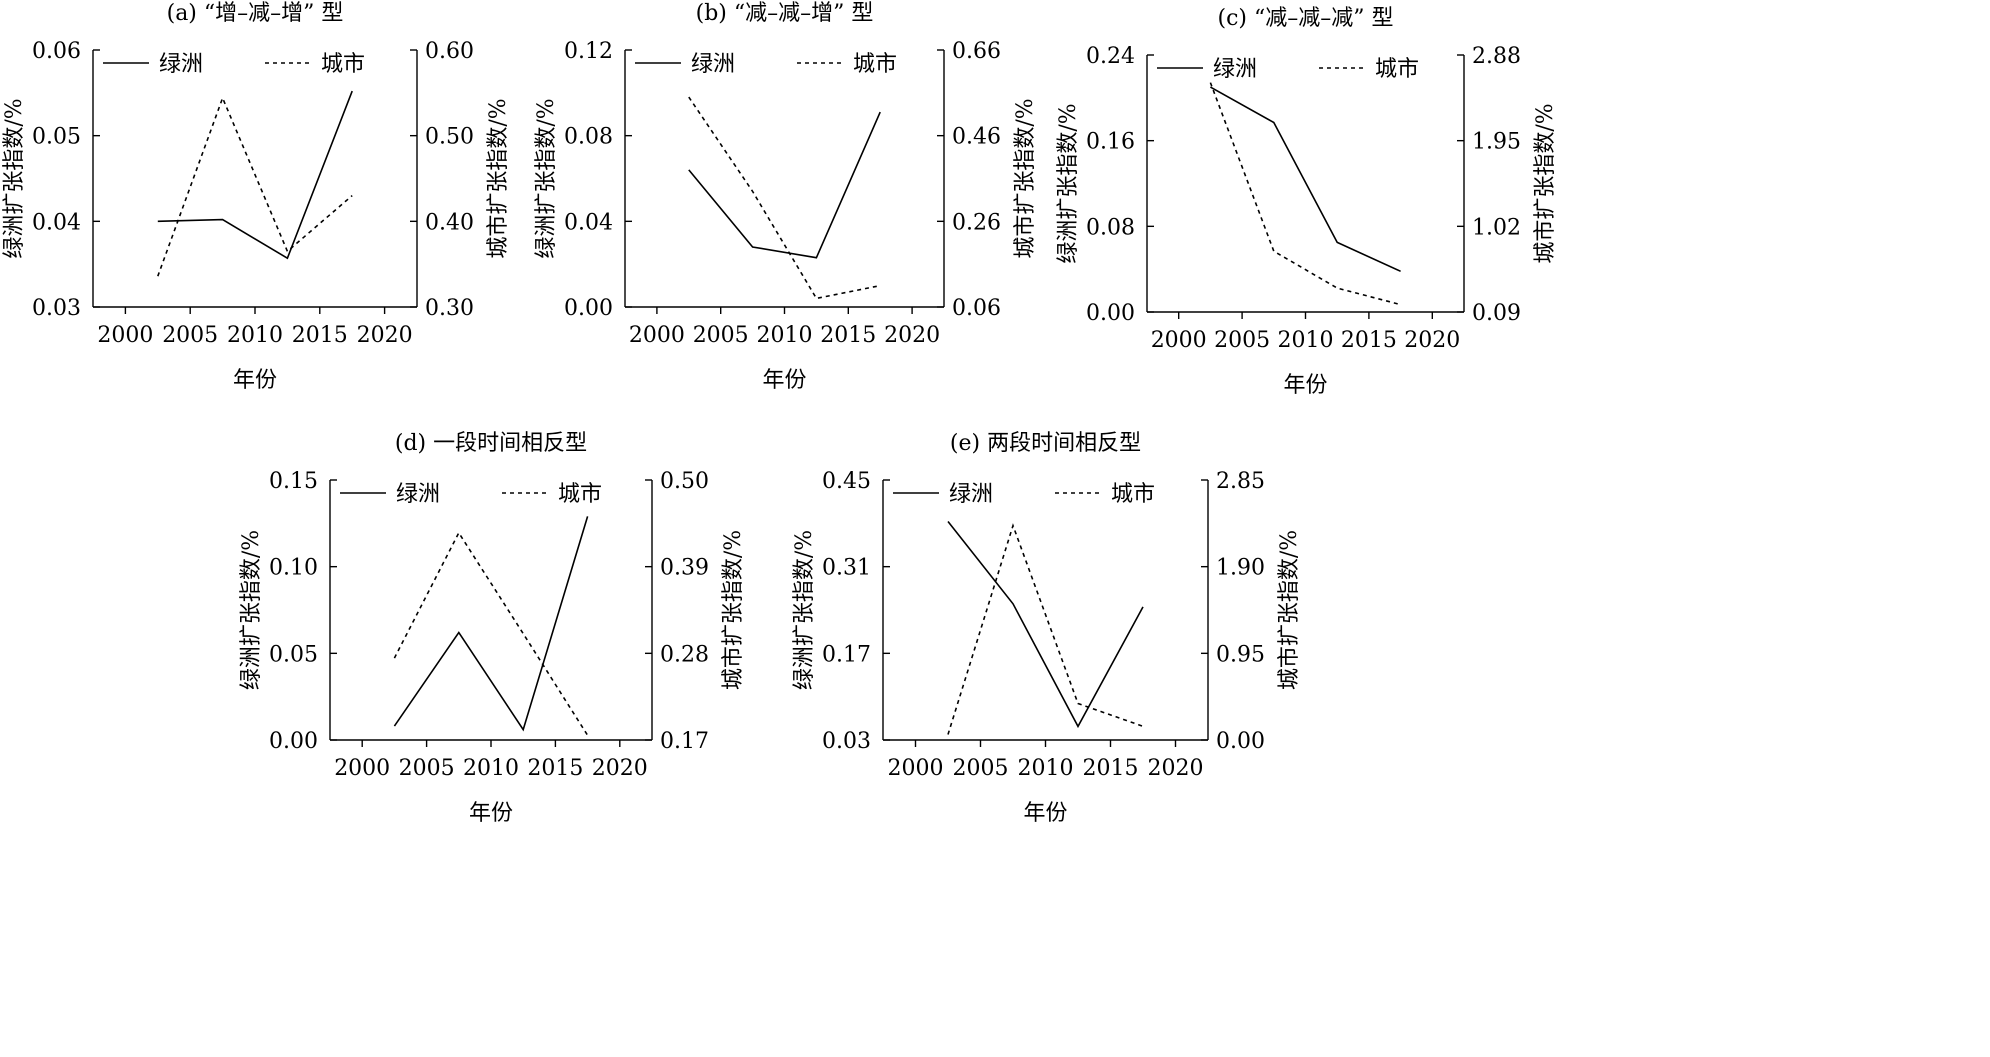  Describe the element at coordinates (1068, 183) in the screenshot. I see `chart-c-y-axis-title: 绿洲扩张指数/%` at that location.